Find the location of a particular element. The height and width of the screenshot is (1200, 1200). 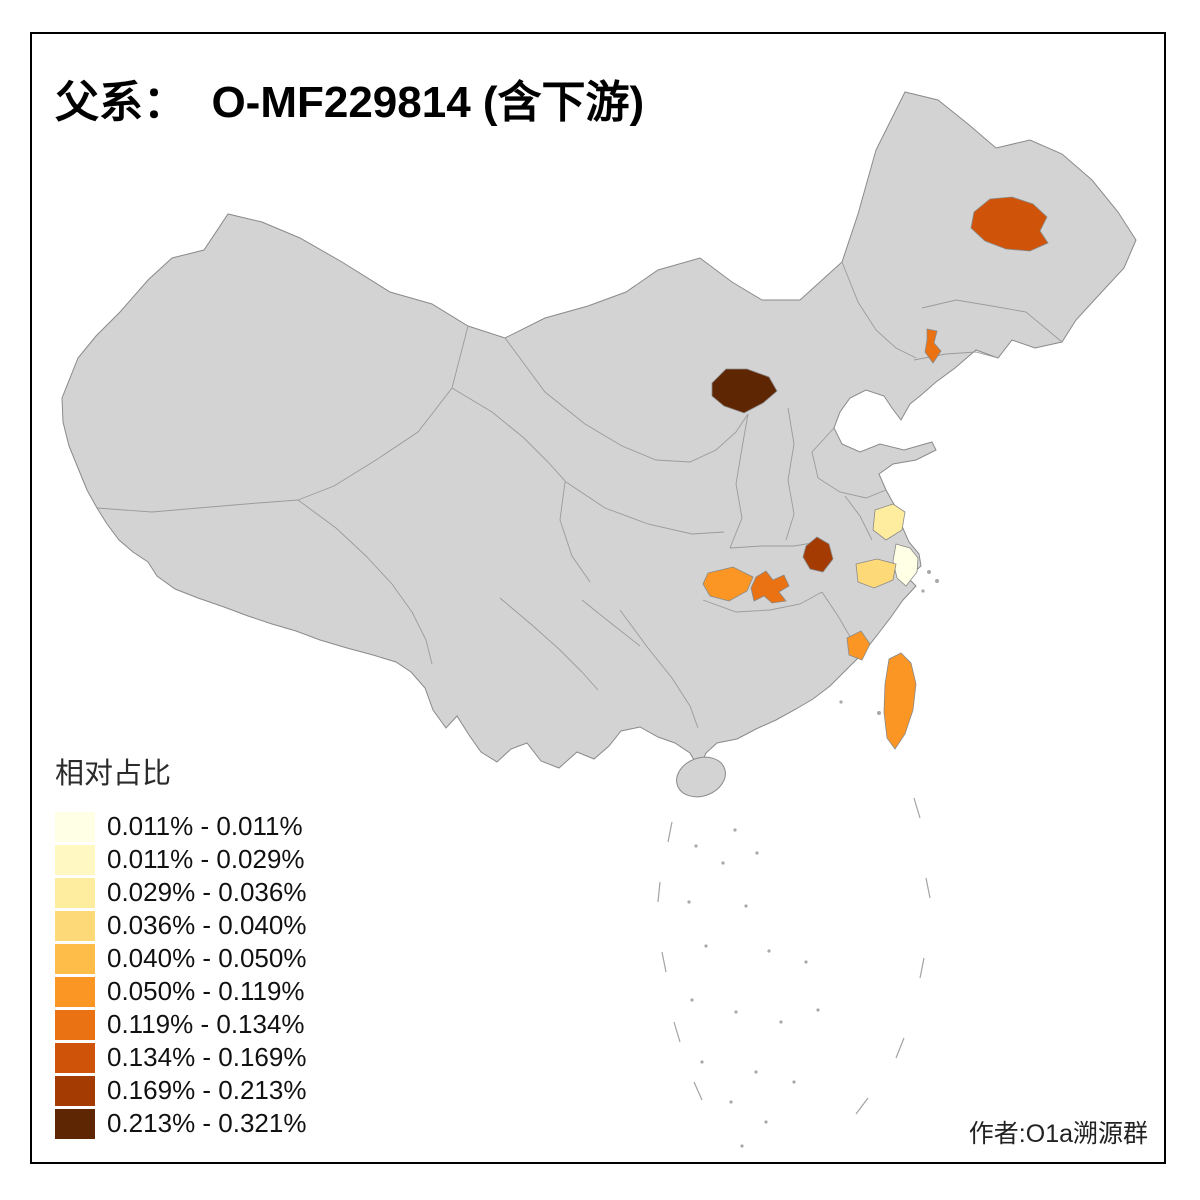

legend-item: 0.050% - 0.119% is located at coordinates (180, 991).